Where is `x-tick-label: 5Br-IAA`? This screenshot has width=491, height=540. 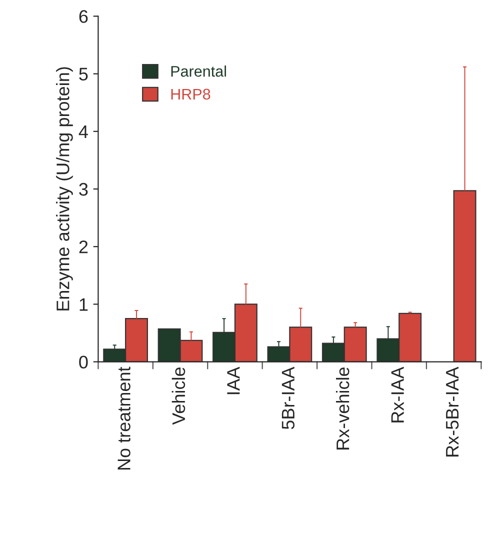 x-tick-label: 5Br-IAA is located at coordinates (288, 398).